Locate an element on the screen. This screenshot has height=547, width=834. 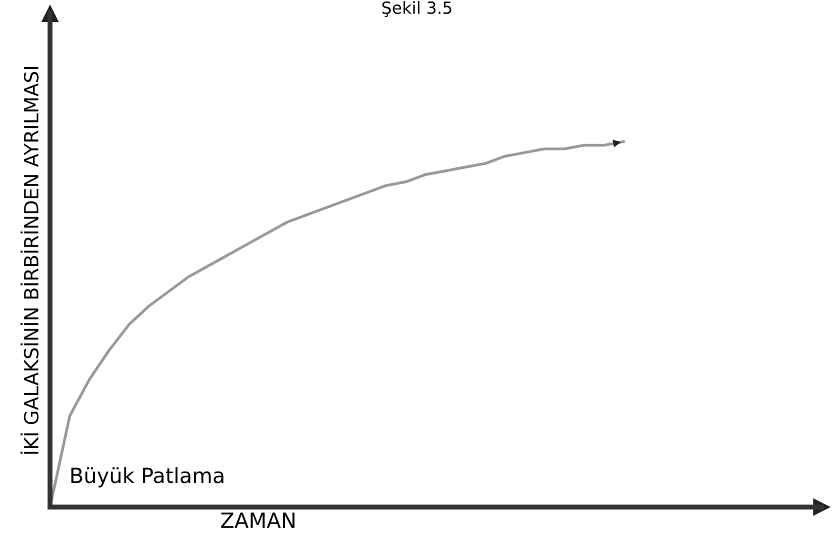
annotation: Büyük Patlama is located at coordinates (147, 477).